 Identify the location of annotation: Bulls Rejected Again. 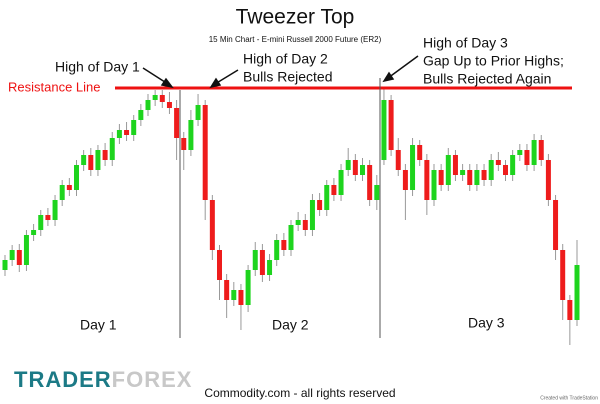
(487, 79).